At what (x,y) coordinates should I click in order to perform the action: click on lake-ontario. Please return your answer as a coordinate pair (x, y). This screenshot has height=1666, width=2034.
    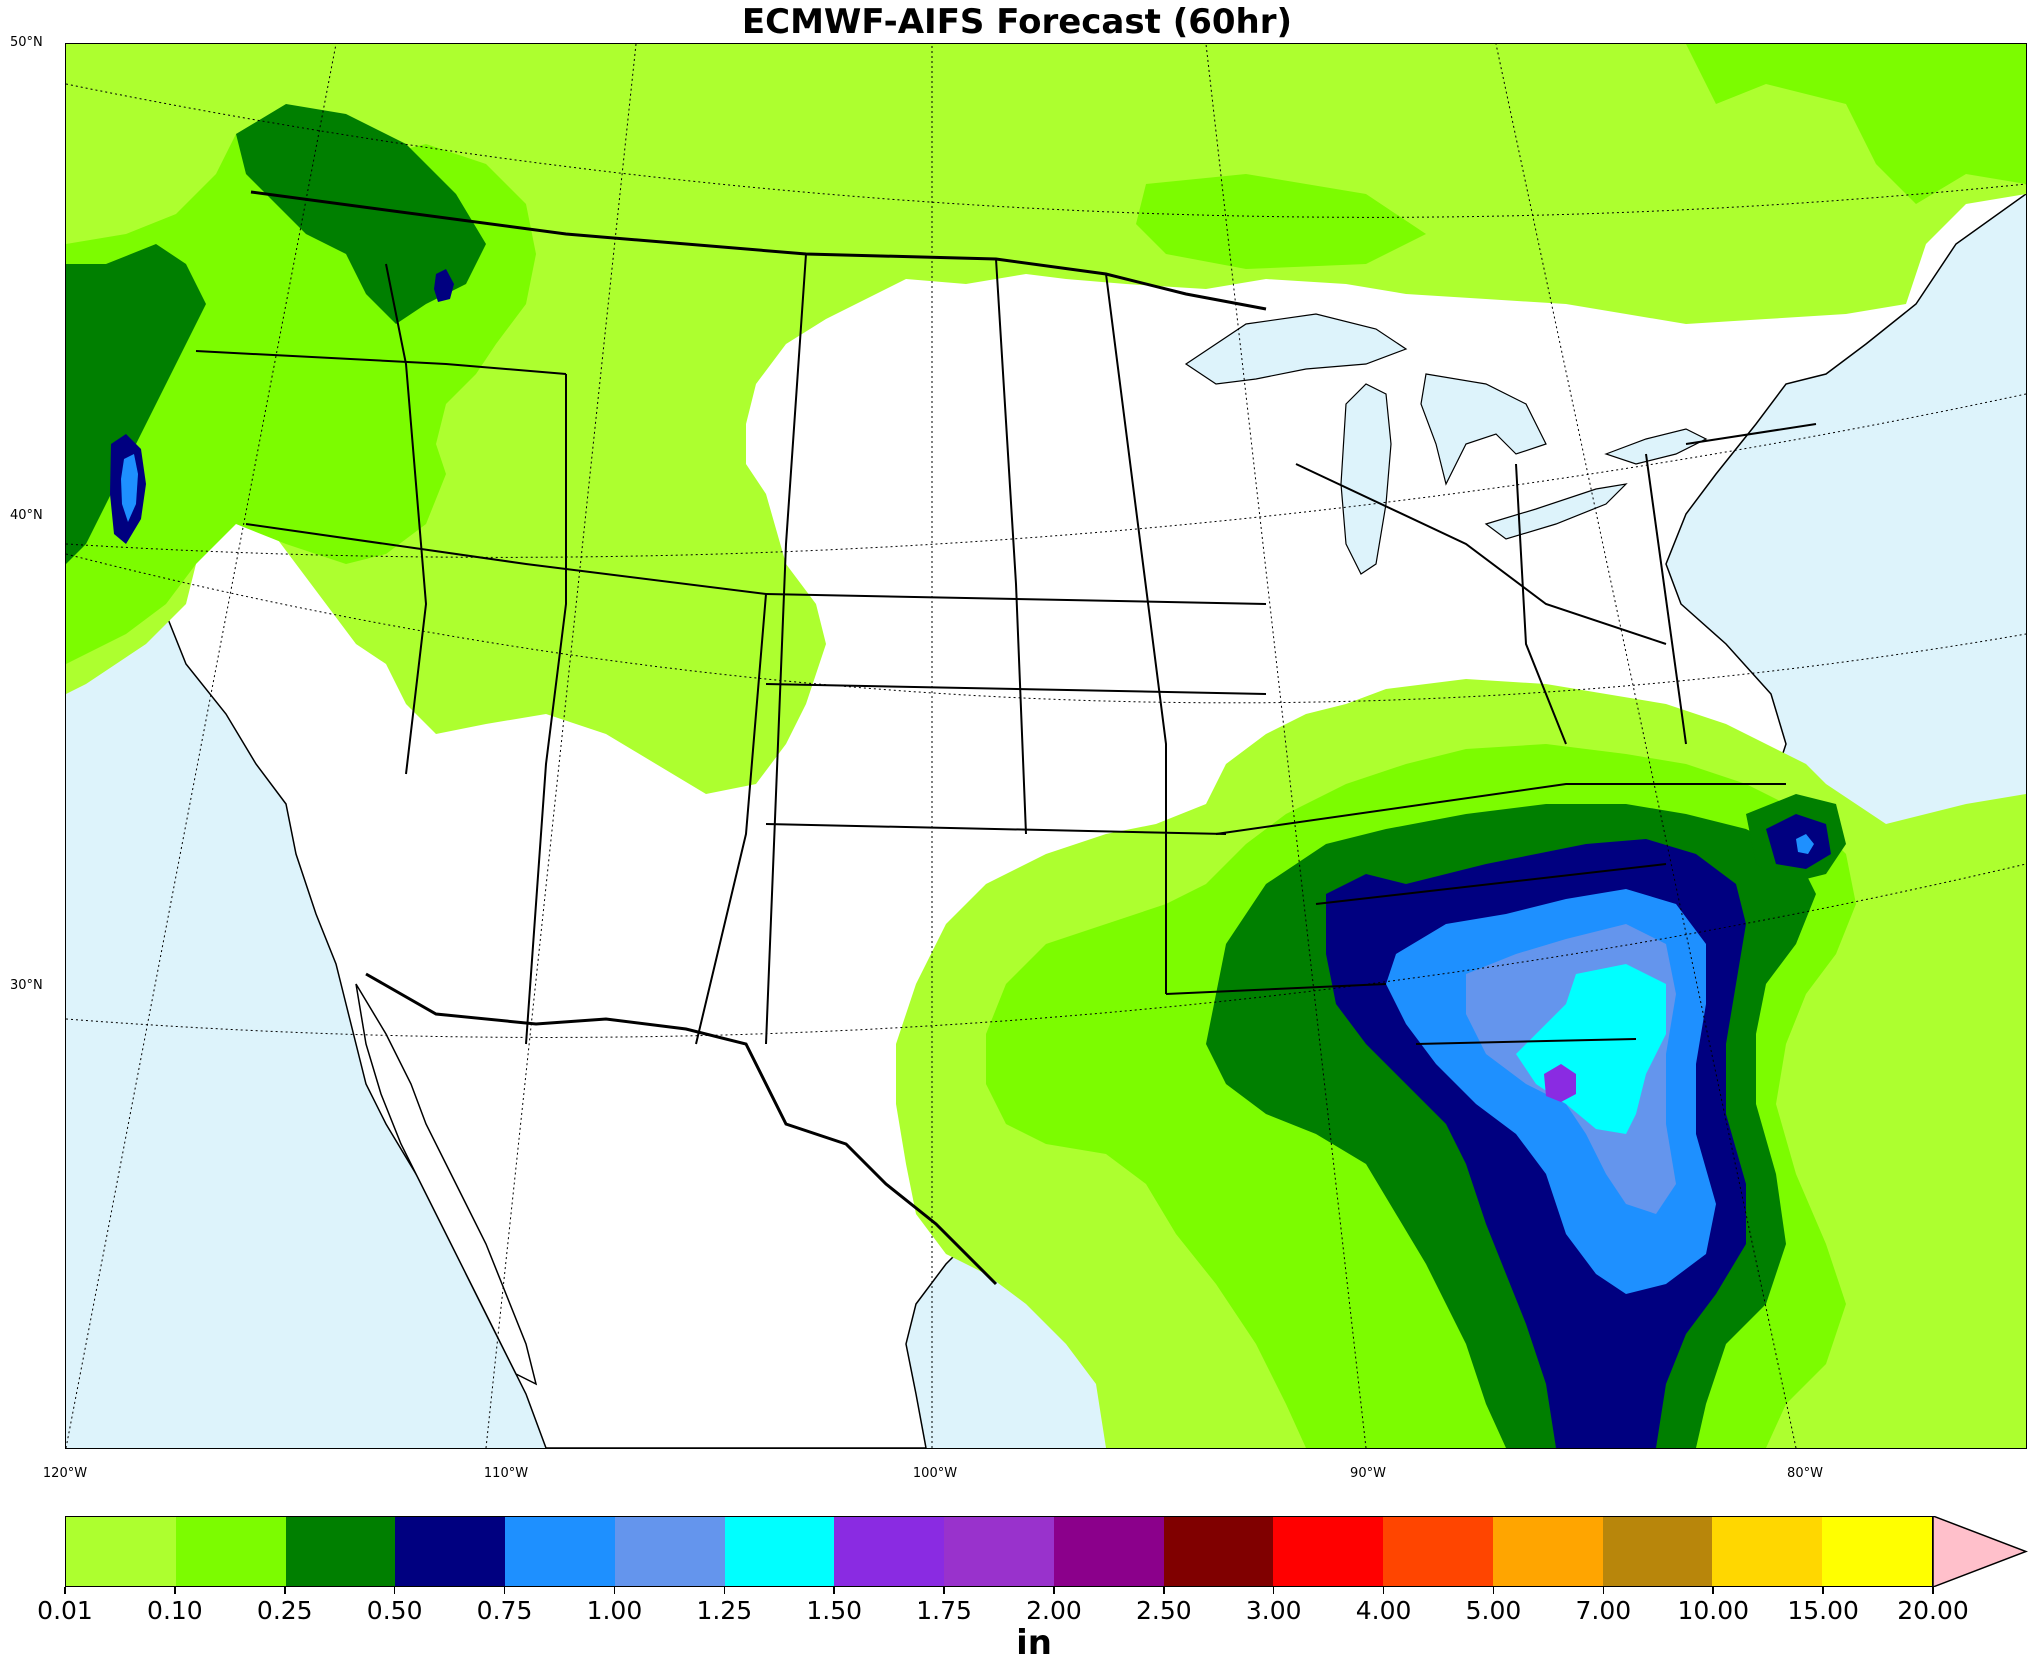
    Looking at the image, I should click on (1656, 446).